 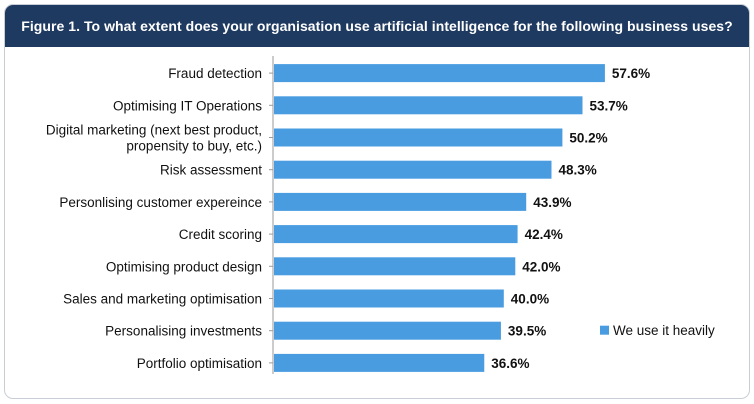 I want to click on data-label: 40.0%, so click(x=530, y=299).